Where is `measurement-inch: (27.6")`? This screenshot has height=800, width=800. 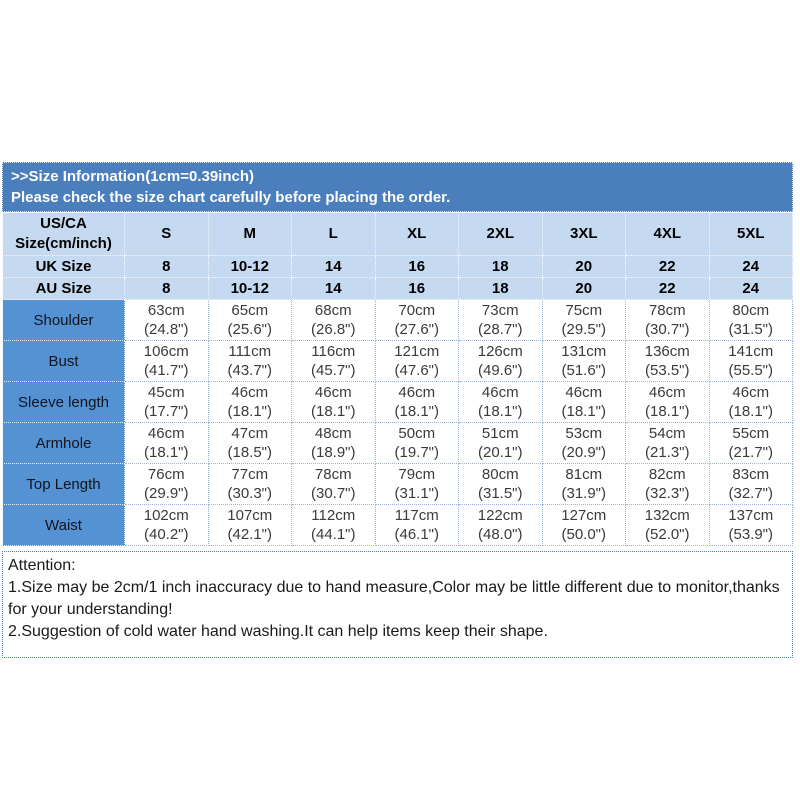 measurement-inch: (27.6") is located at coordinates (416, 329).